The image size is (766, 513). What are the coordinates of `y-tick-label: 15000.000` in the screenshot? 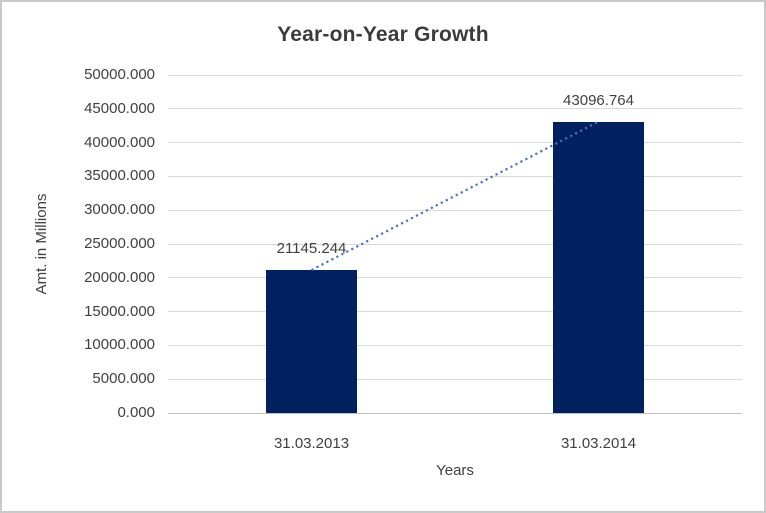 It's located at (119, 311).